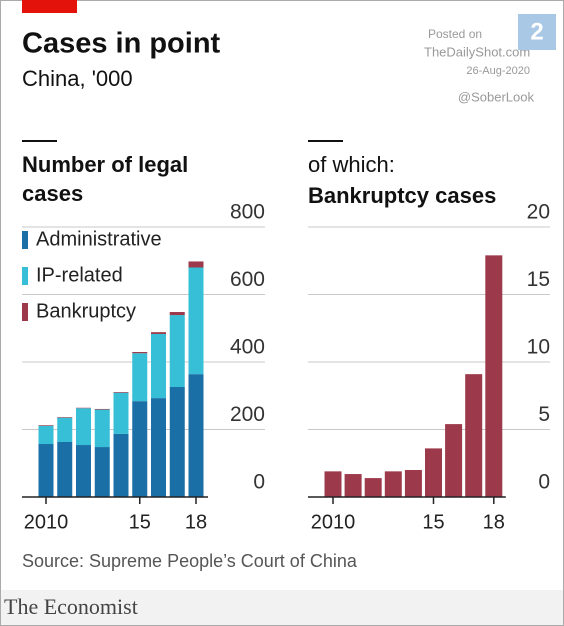  Describe the element at coordinates (402, 195) in the screenshot. I see `panel-title: Bankruptcy cases` at that location.